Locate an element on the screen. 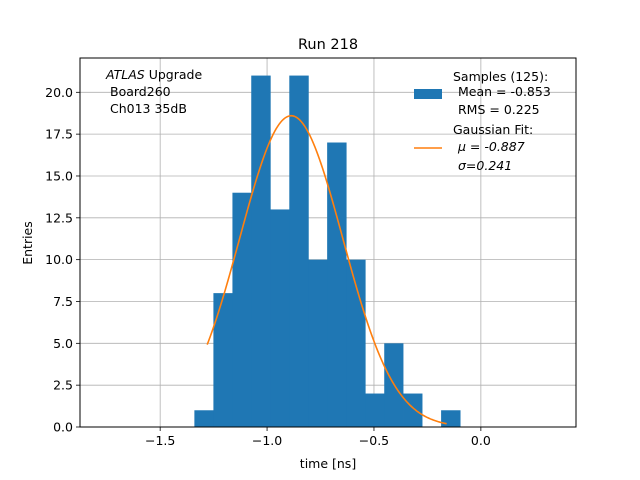 The width and height of the screenshot is (640, 480). legend-samples-mean: Mean = -0.853 is located at coordinates (504, 91).